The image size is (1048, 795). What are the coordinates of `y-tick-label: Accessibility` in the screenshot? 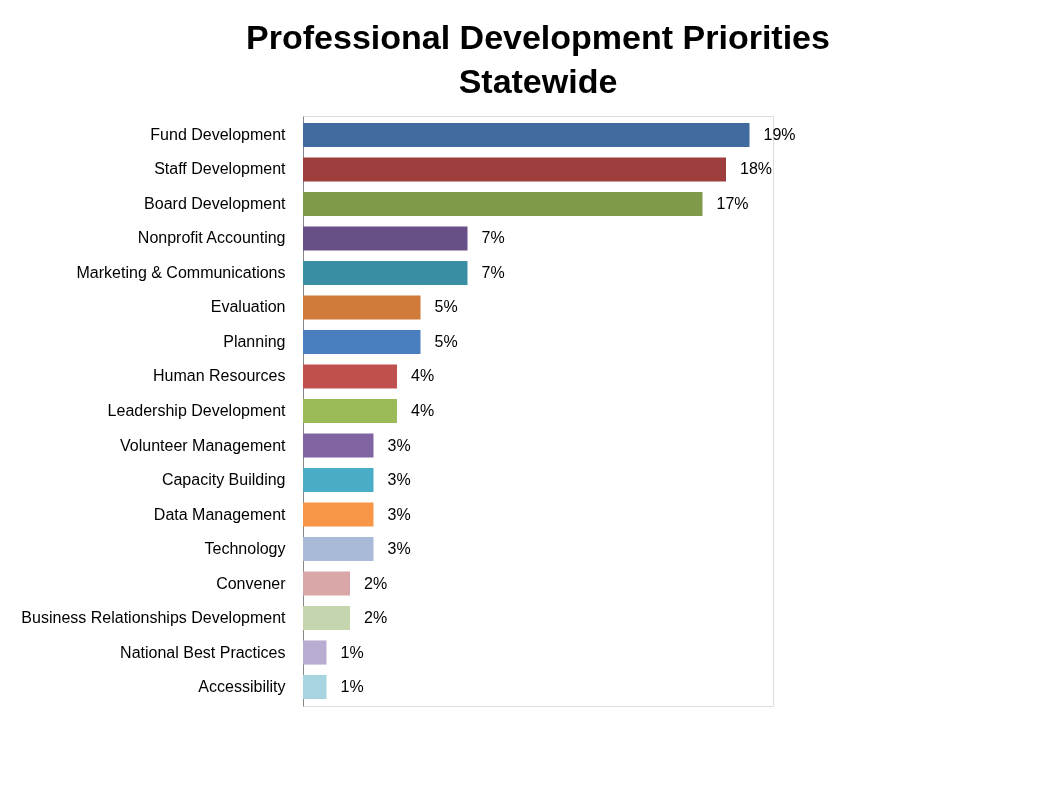 It's located at (242, 687).